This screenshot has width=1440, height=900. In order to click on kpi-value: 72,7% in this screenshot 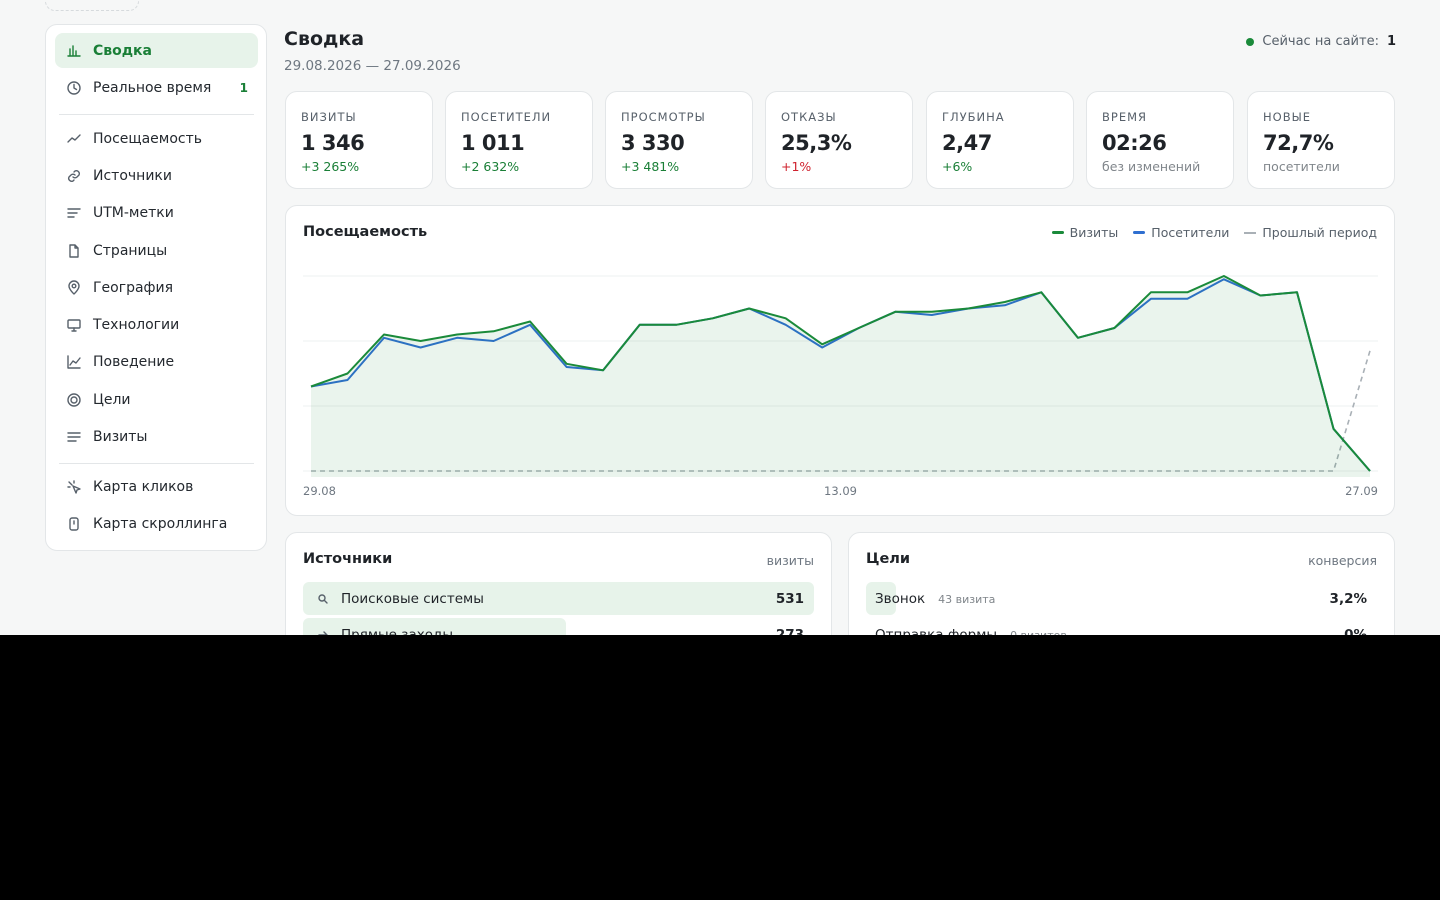, I will do `click(1298, 143)`.